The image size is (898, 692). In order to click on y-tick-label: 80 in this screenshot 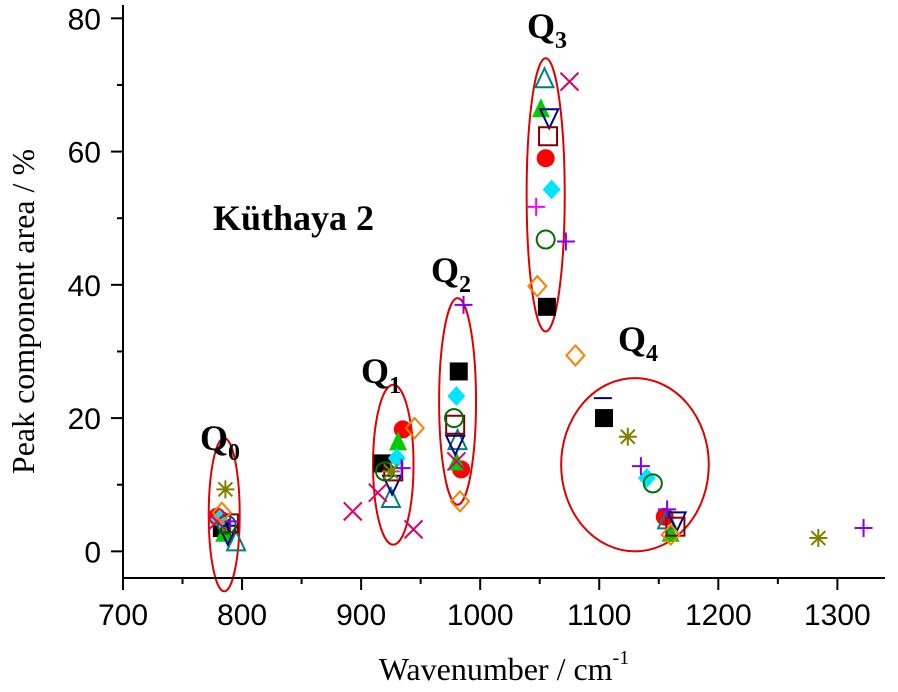, I will do `click(84, 19)`.